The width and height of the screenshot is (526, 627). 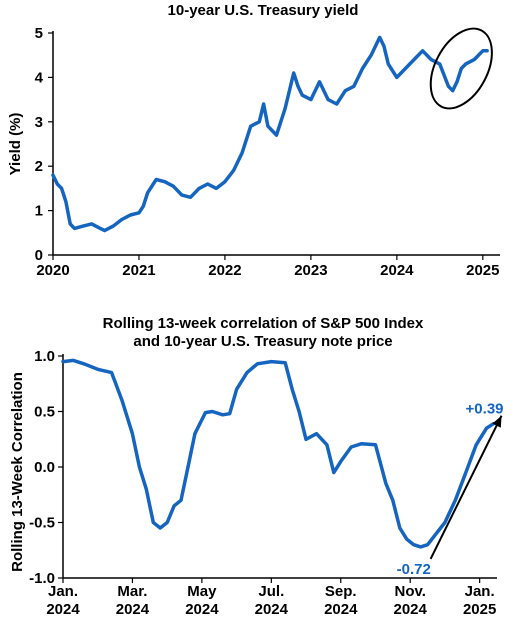 I want to click on chart1-highlight-ellipse, so click(x=461, y=68).